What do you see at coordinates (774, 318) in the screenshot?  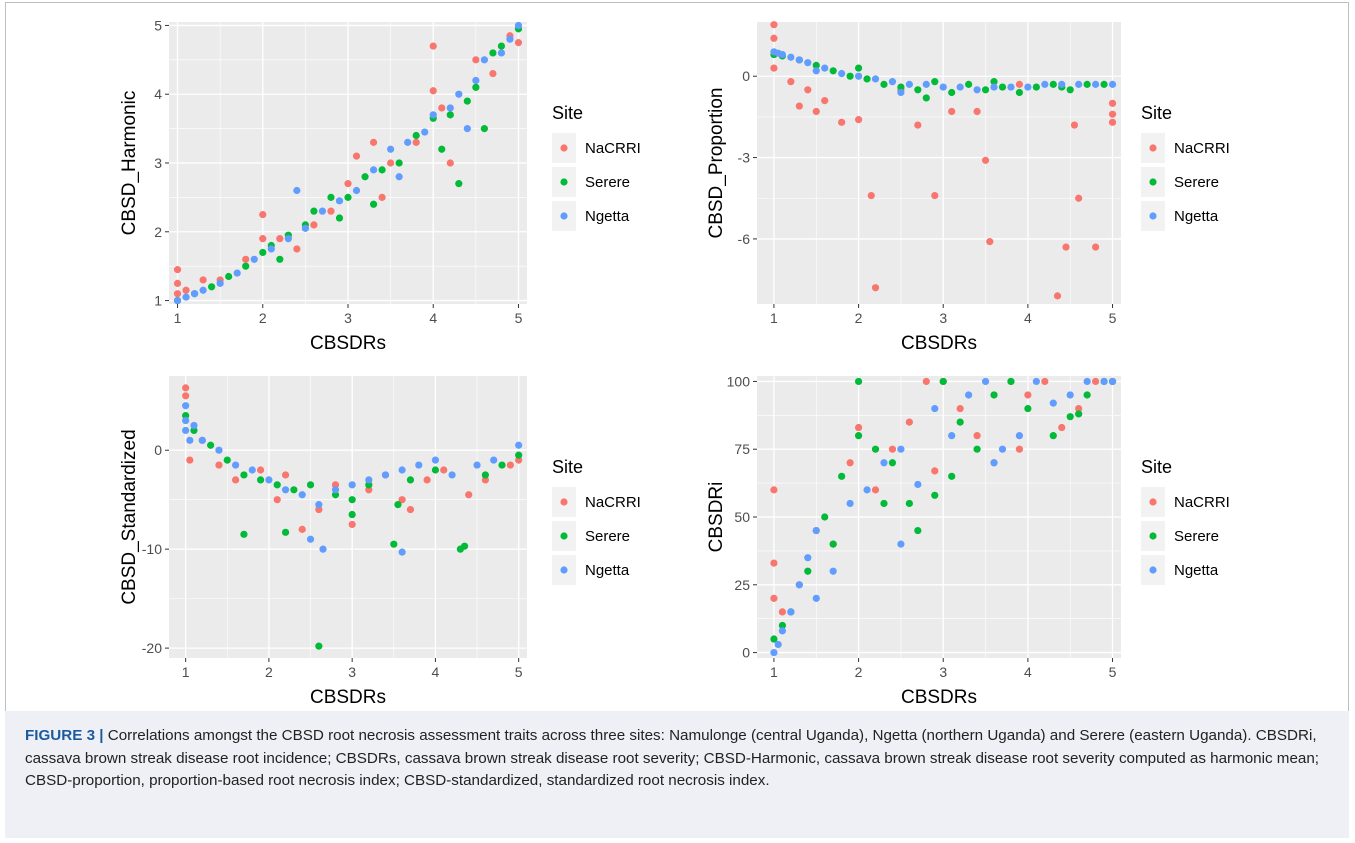 I see `x-tick-label: 1` at bounding box center [774, 318].